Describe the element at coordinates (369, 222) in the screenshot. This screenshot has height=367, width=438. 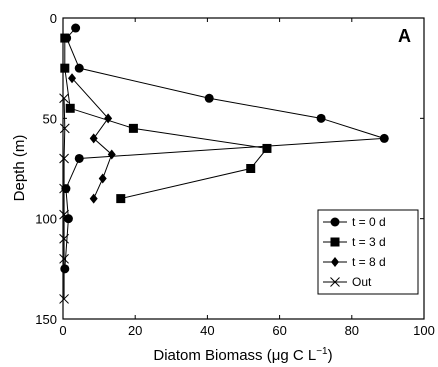
I see `legend-label: t = 0 d` at that location.